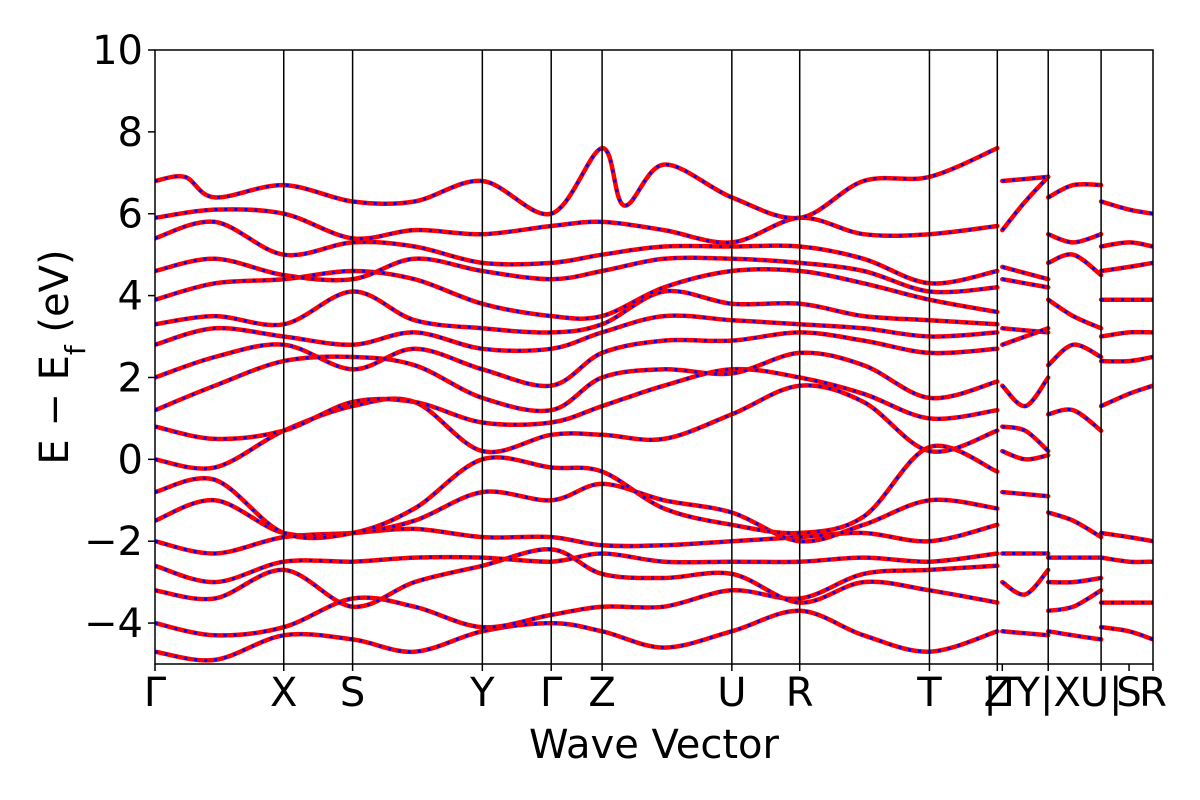 This screenshot has height=800, width=1200. I want to click on y-tick-label: 2, so click(130, 378).